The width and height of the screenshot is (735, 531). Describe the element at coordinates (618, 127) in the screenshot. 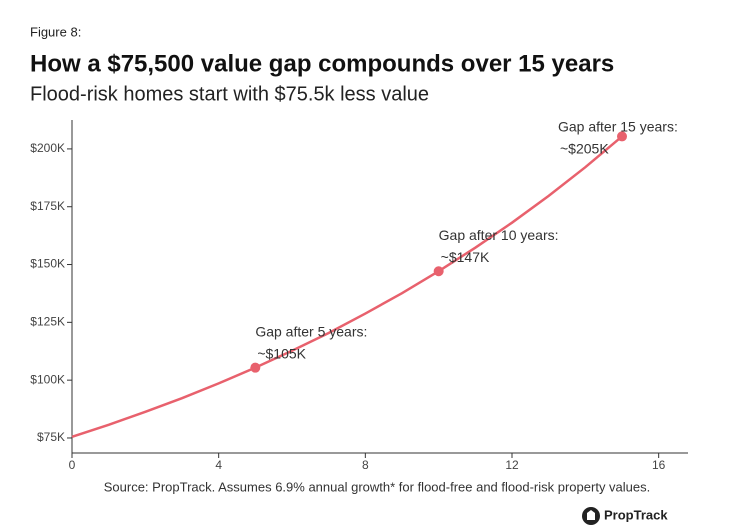

I see `annotation: Gap after 15 years:` at that location.